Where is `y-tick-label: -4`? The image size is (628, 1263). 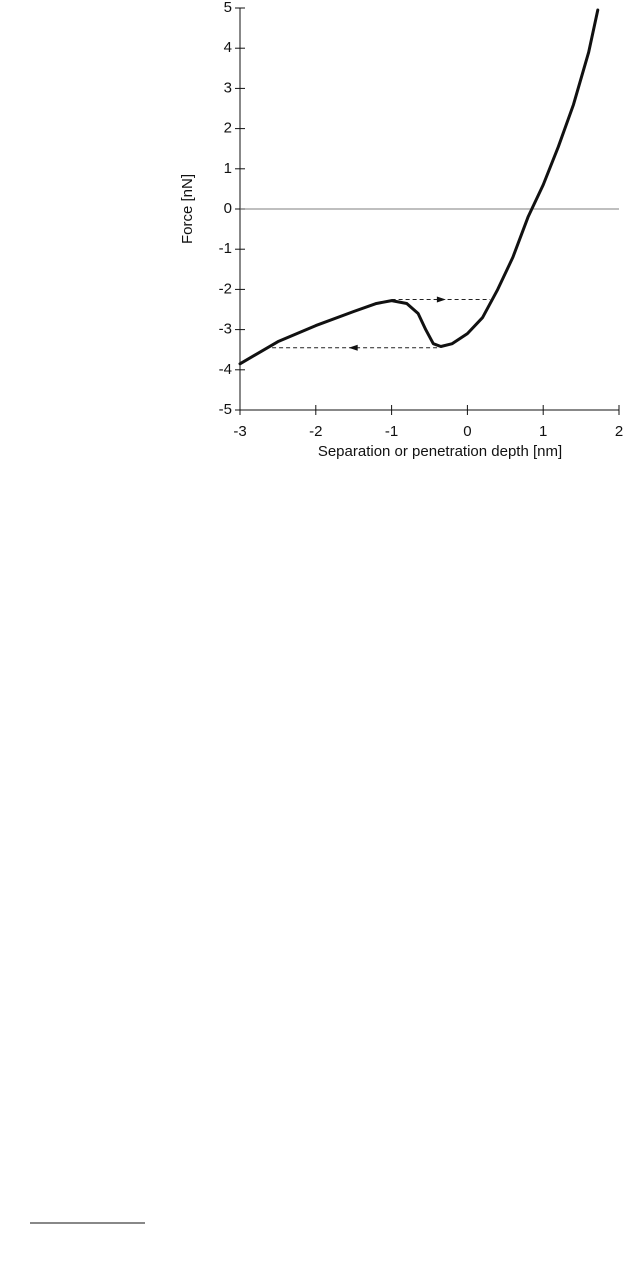 y-tick-label: -4 is located at coordinates (225, 369).